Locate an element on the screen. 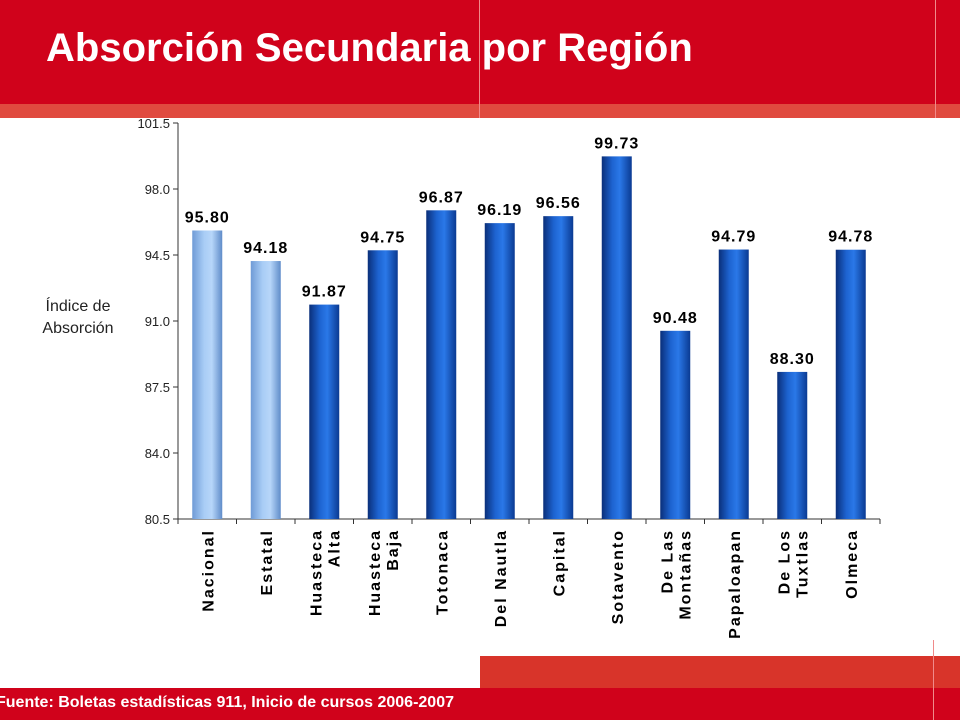 The height and width of the screenshot is (720, 960). category-label: Montañas is located at coordinates (685, 574).